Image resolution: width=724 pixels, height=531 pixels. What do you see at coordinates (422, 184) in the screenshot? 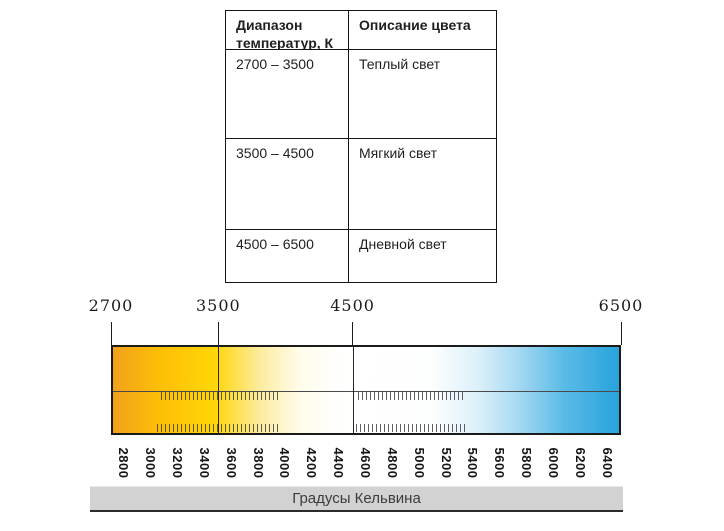
I see `description-cell: Мягкий свет` at bounding box center [422, 184].